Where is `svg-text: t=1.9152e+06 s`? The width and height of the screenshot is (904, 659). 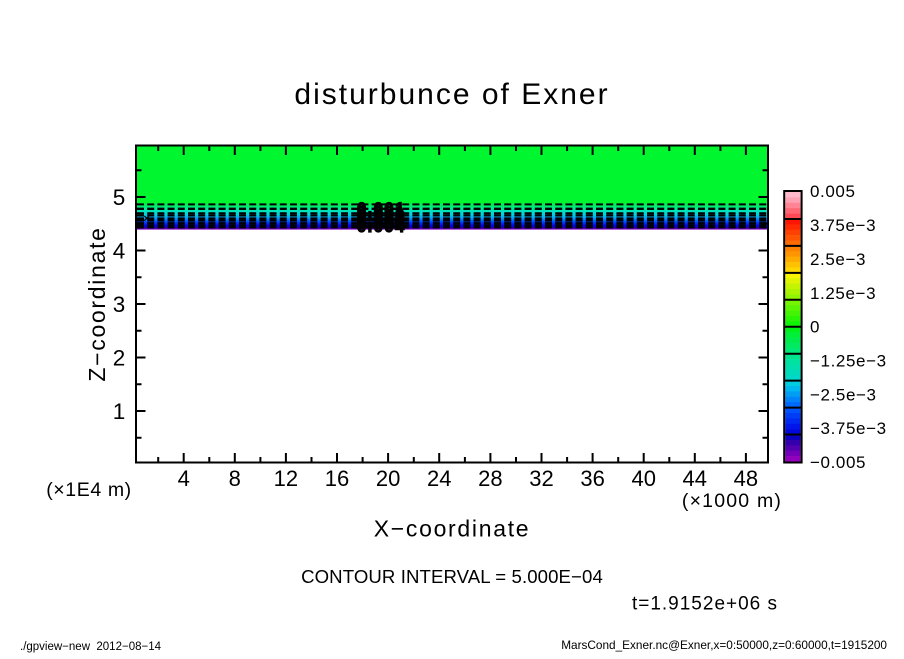 svg-text: t=1.9152e+06 s is located at coordinates (705, 604).